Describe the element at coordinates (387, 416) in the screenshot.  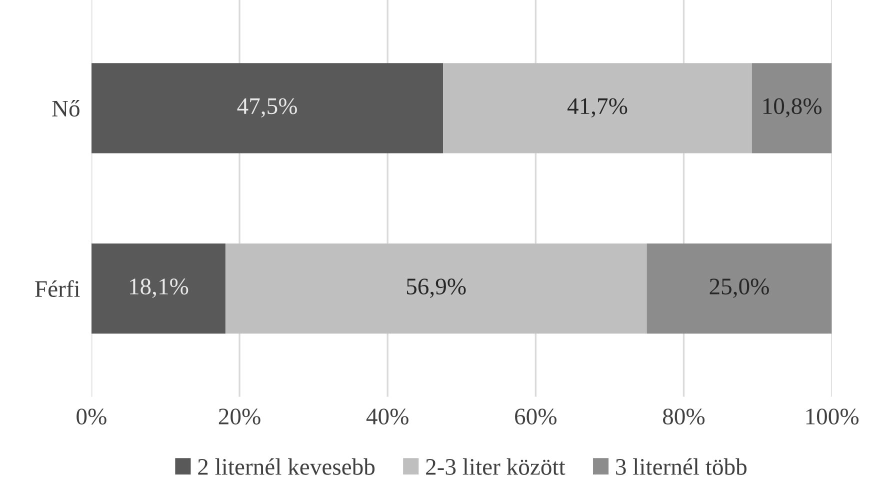
I see `x-tick-label: 40%` at that location.